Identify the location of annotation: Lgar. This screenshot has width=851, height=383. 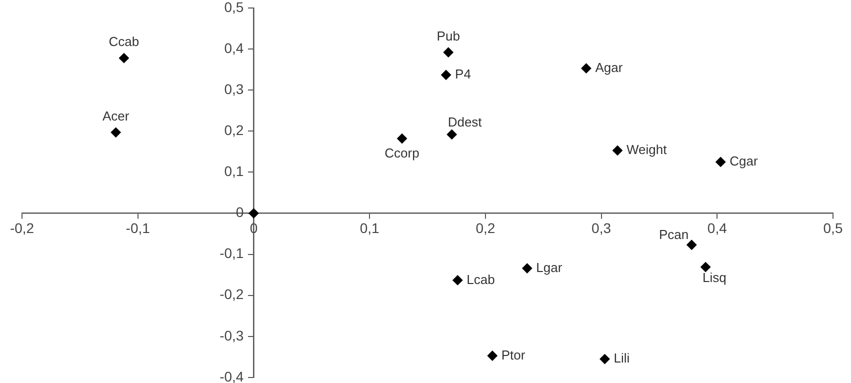
(549, 267).